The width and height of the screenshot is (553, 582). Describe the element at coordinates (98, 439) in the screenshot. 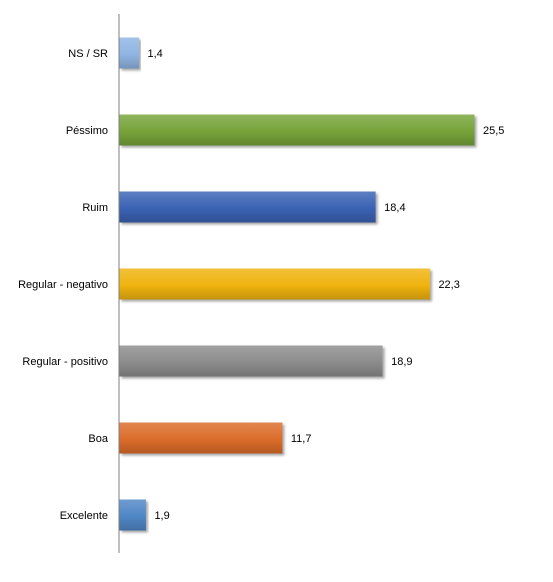

I see `category-label-boa: Boa` at that location.